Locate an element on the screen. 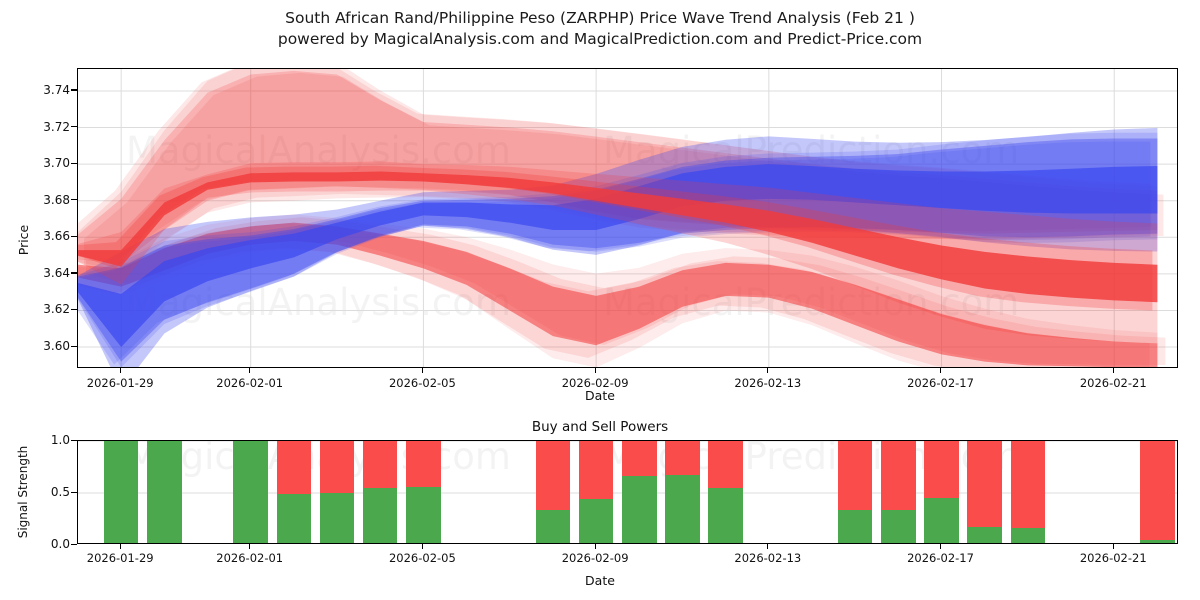 This screenshot has height=600, width=1200. price-y-tick: 3.66 is located at coordinates (56, 236).